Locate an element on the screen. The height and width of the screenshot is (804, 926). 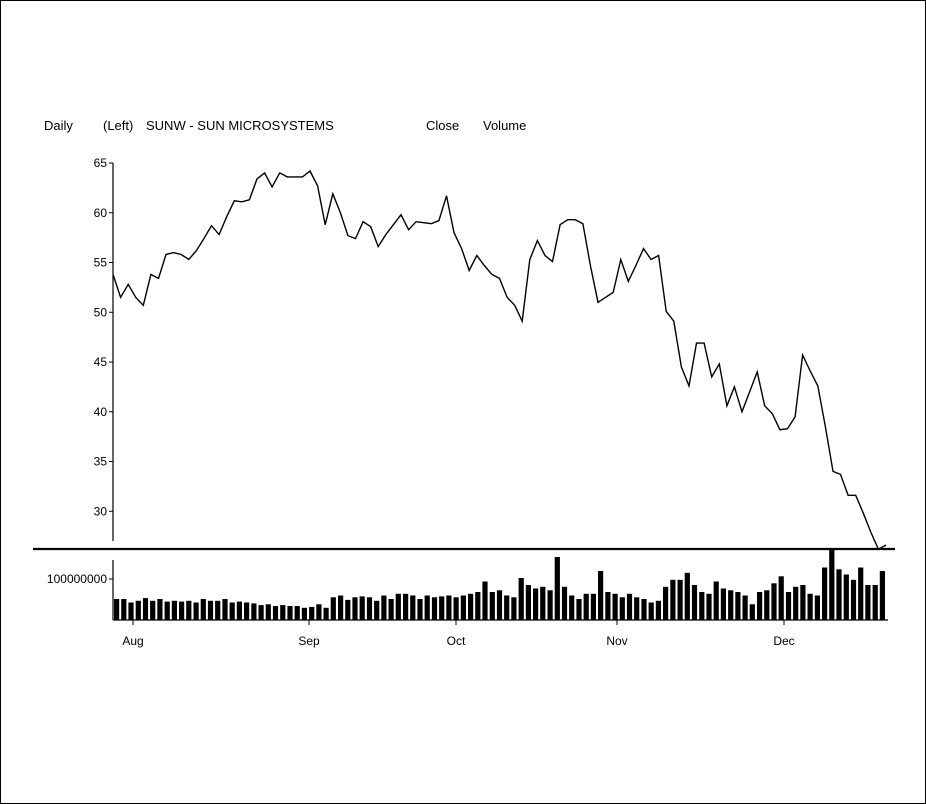
y-tick-label: 50 is located at coordinates (101, 312).